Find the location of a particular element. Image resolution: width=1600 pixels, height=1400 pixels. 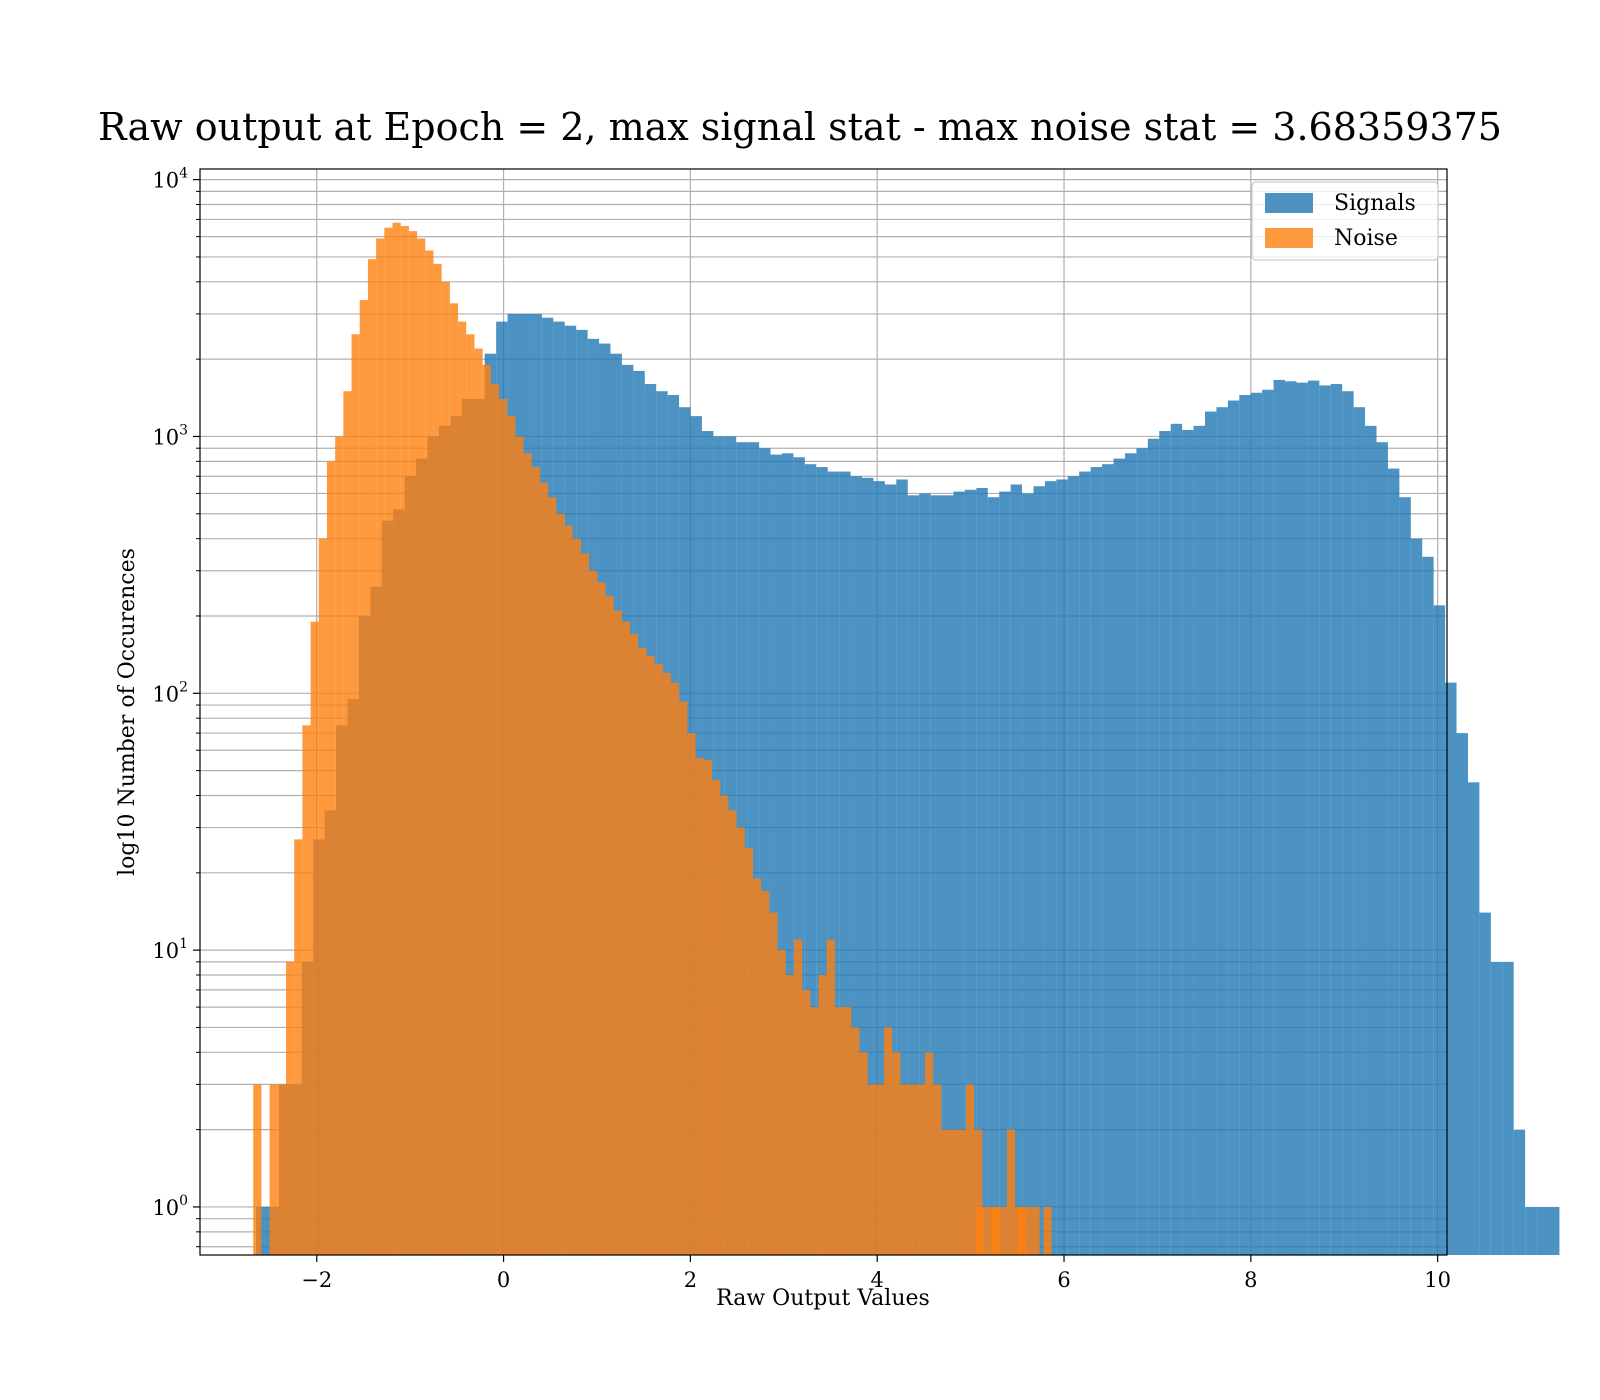

x-axis-ticks: −2 0 2 4 6 8 10 is located at coordinates (876, 1273).